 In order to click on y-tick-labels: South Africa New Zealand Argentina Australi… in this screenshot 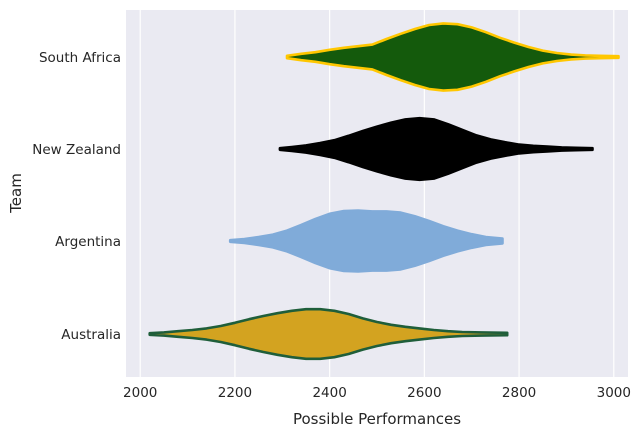, I will do `click(76, 196)`.